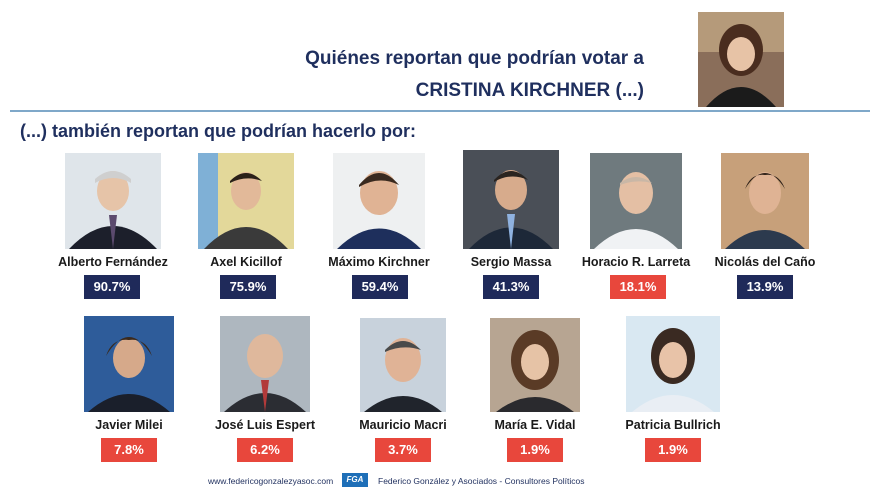  Describe the element at coordinates (265, 364) in the screenshot. I see `photo-jose-luis-espert` at that location.